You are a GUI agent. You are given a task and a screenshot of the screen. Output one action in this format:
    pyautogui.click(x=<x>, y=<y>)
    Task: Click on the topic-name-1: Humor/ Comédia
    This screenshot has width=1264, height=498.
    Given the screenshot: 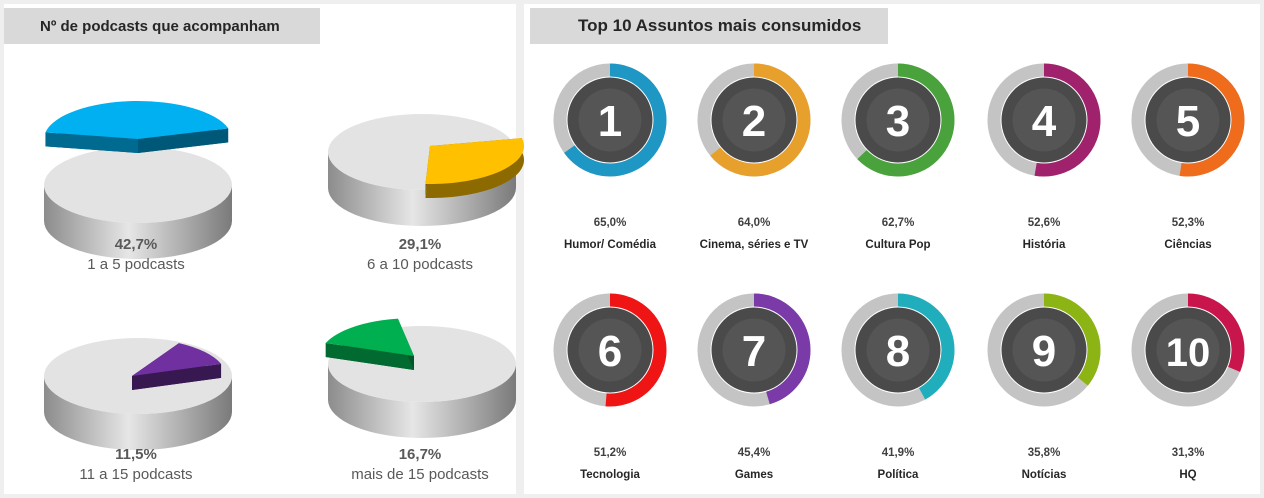 What is the action you would take?
    pyautogui.click(x=609, y=245)
    